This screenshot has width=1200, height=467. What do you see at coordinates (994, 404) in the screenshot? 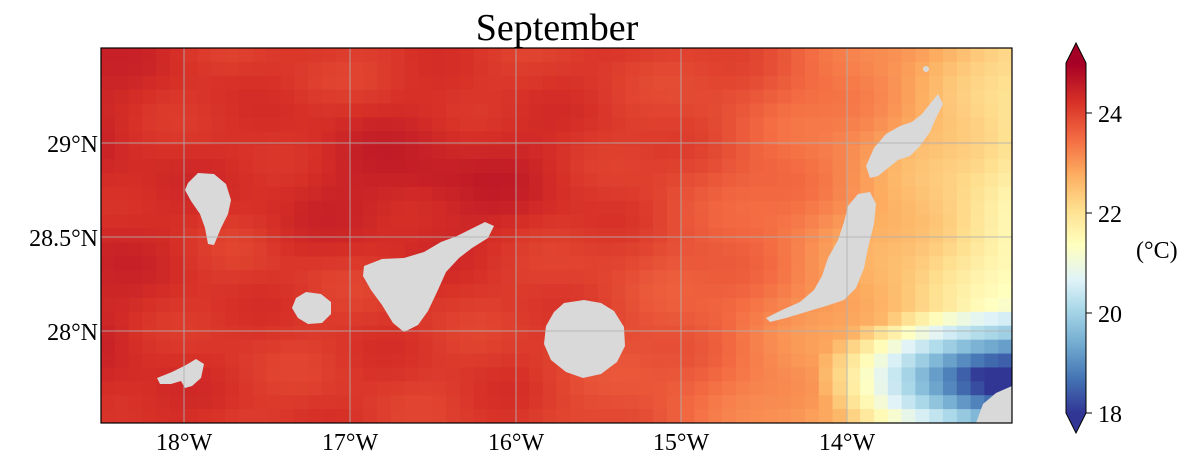
I see `african-coast` at bounding box center [994, 404].